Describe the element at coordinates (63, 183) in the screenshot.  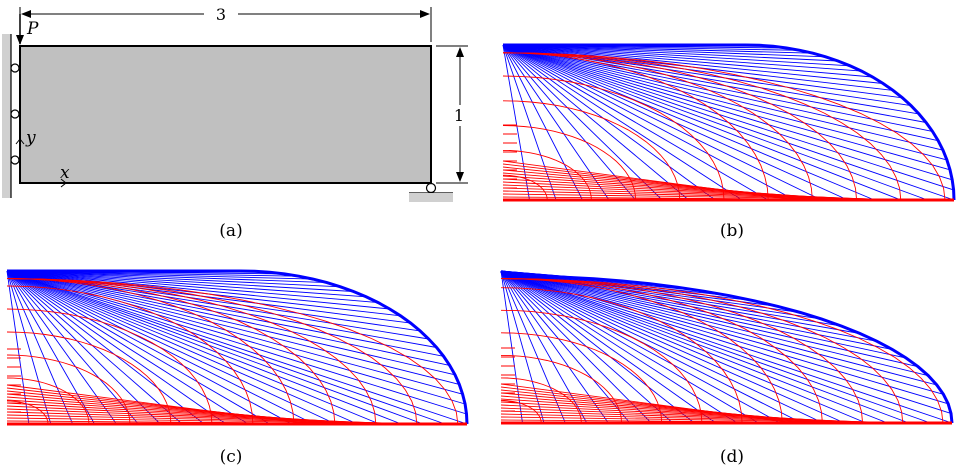
I see `x-axis-arrowhead` at that location.